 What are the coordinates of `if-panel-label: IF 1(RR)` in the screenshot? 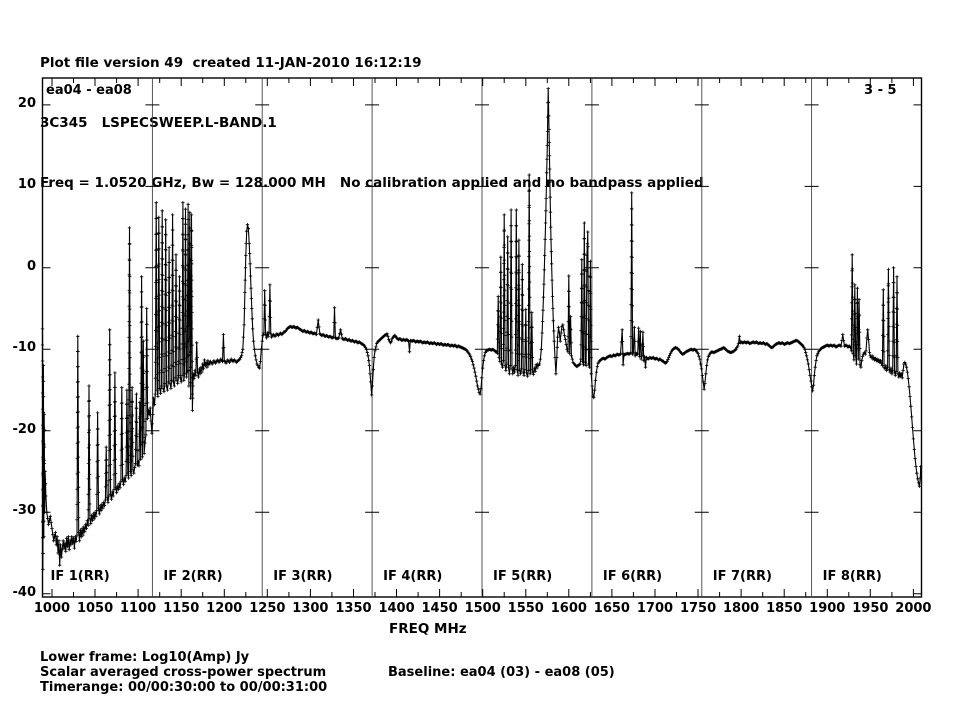 It's located at (80, 576).